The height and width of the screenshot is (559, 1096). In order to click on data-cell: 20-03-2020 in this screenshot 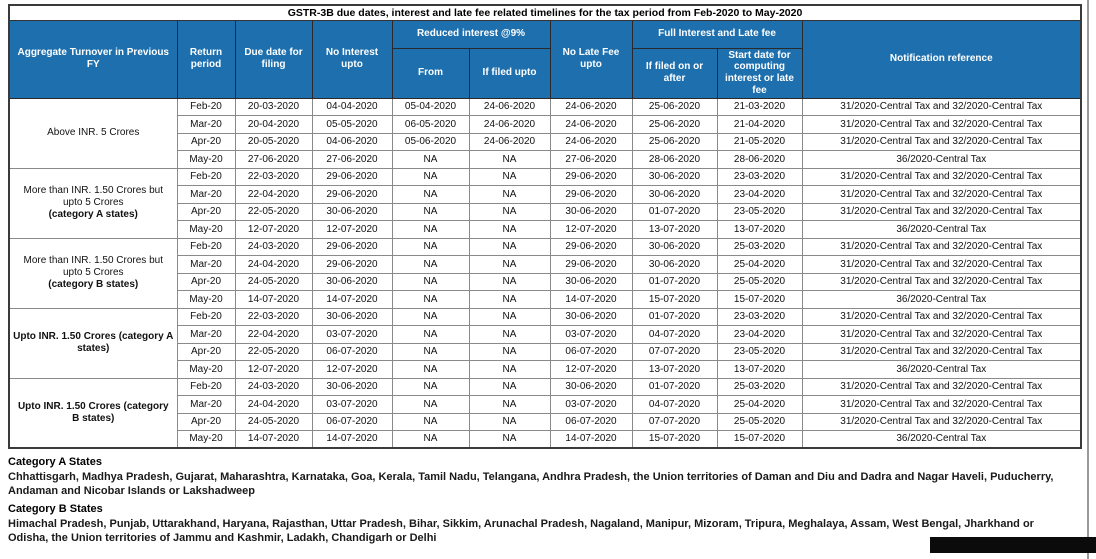, I will do `click(273, 107)`.